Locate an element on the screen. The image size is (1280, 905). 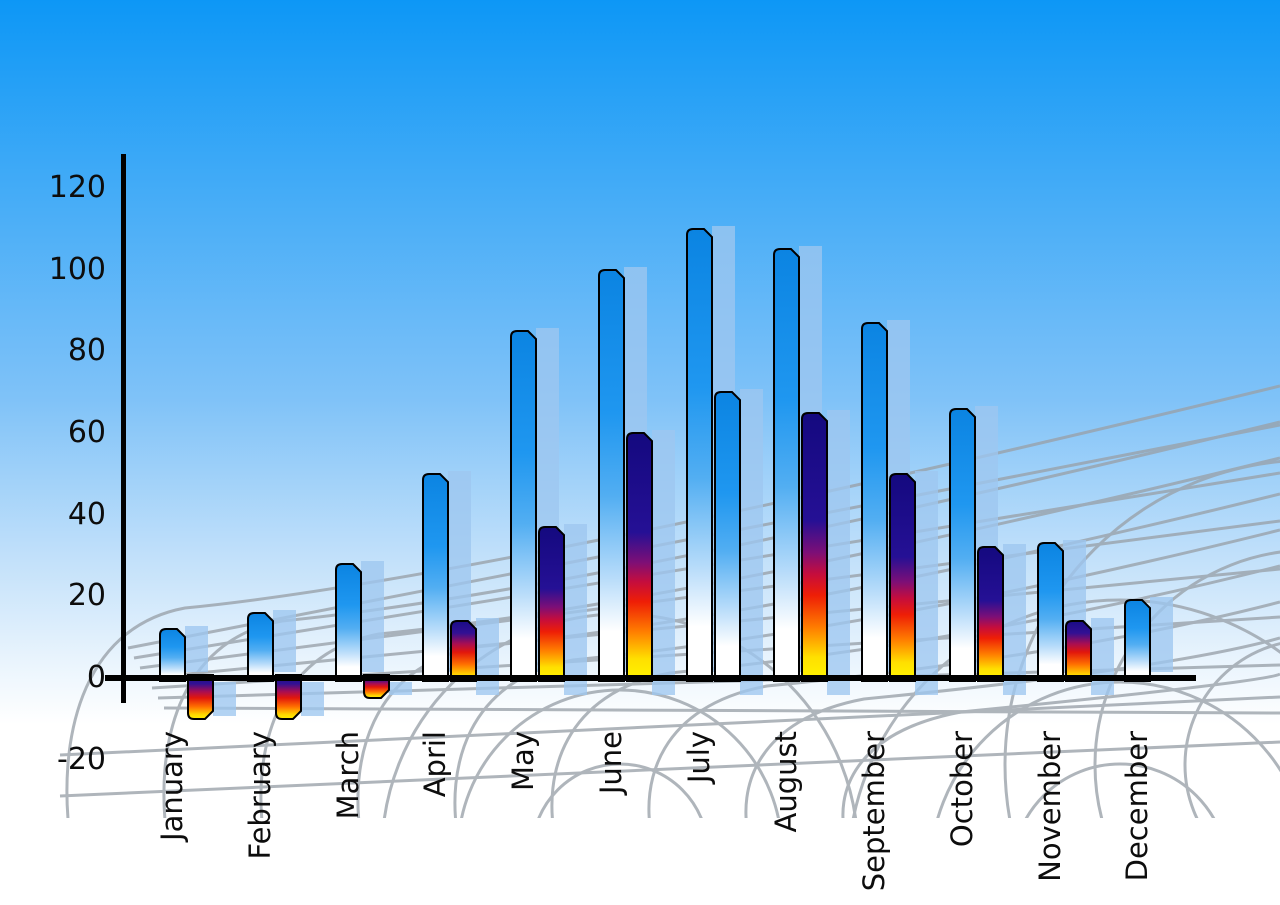
bar-january-primary-shadow is located at coordinates (196, 649).